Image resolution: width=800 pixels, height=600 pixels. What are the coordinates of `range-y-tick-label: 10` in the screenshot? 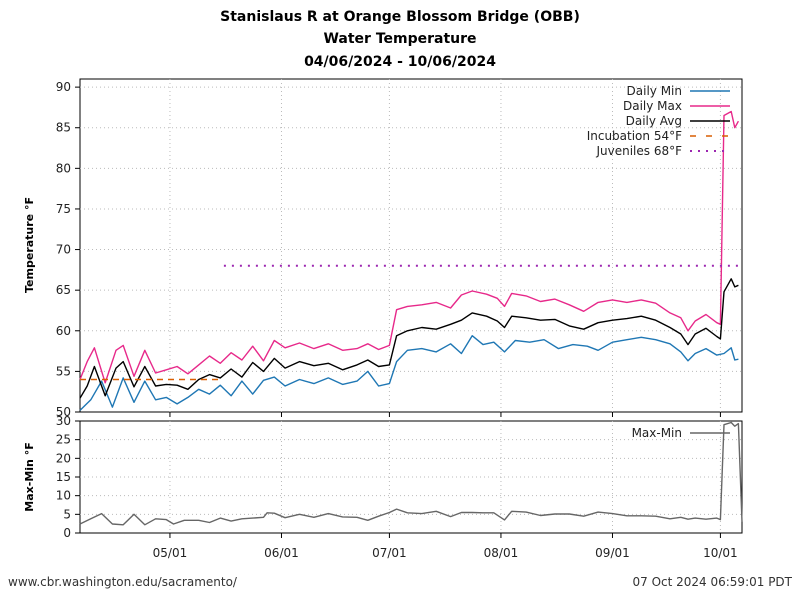 It's located at (63, 496).